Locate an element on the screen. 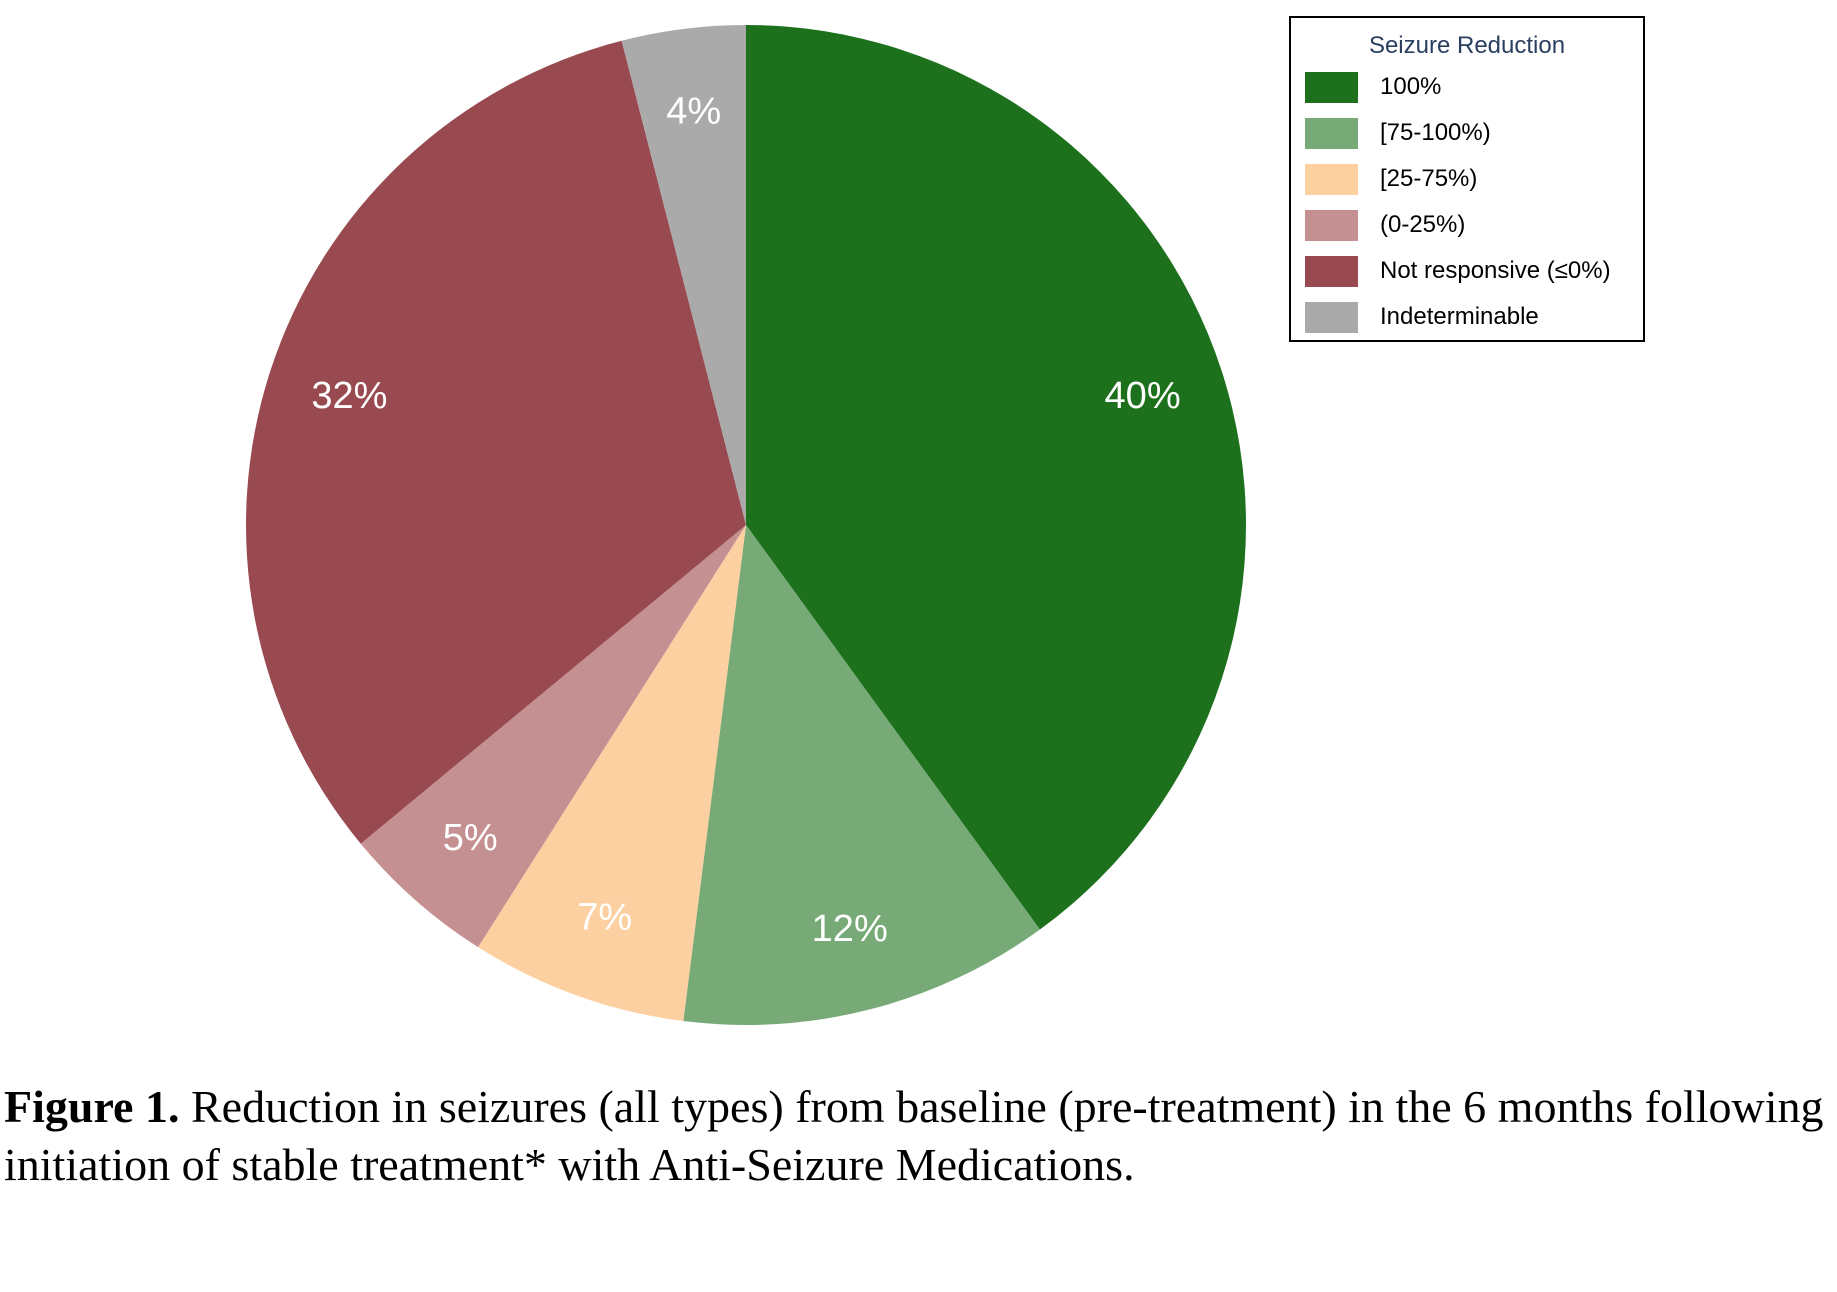 The height and width of the screenshot is (1292, 1837). legend-label-indeterminable: Indeterminable is located at coordinates (1459, 316).